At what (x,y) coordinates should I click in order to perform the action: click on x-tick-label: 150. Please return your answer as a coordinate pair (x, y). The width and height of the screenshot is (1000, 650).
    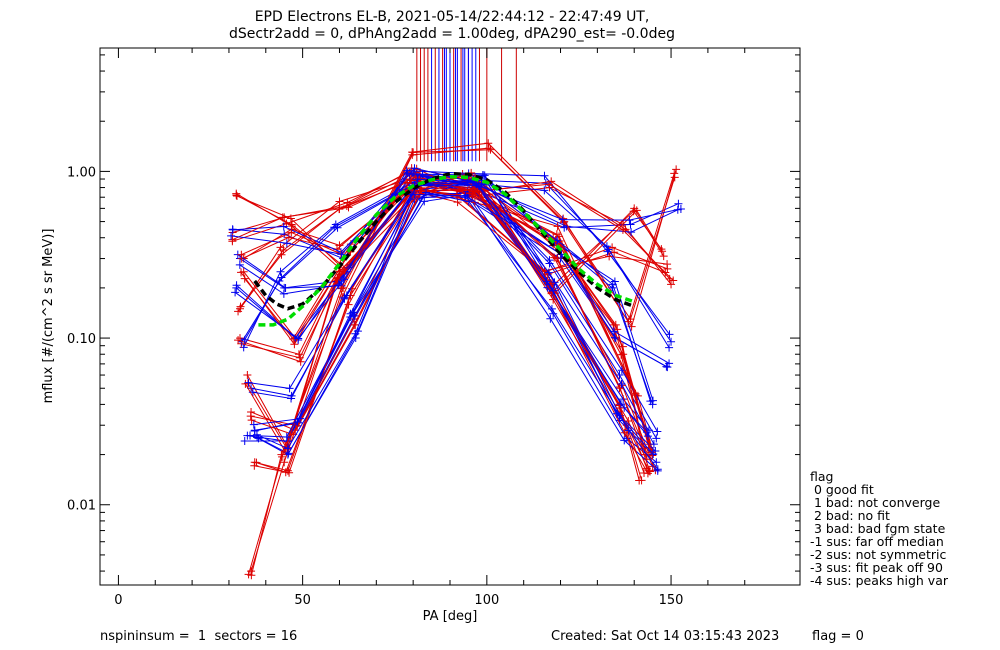
    Looking at the image, I should click on (671, 600).